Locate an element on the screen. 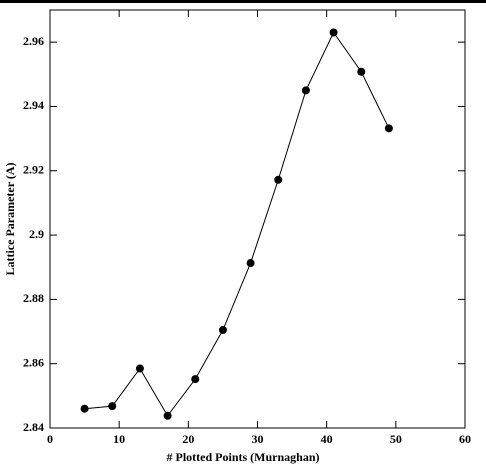  x-tick-label: 10 is located at coordinates (119, 439).